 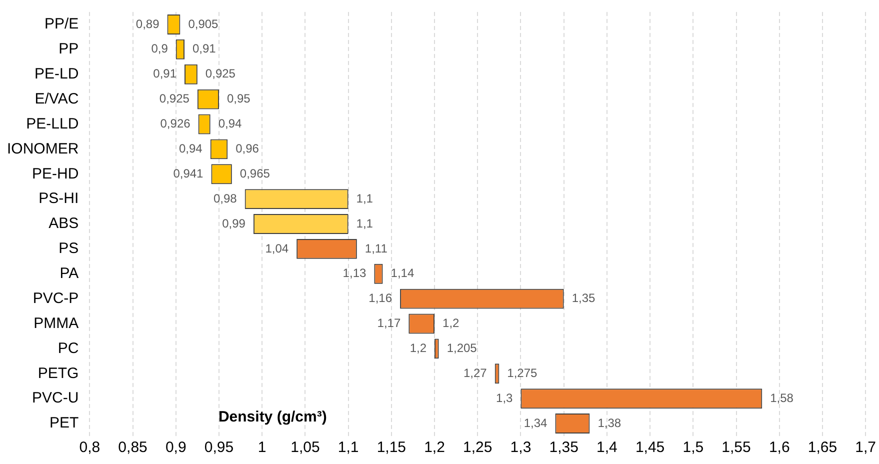 I want to click on annotation: 1,17, so click(x=389, y=323).